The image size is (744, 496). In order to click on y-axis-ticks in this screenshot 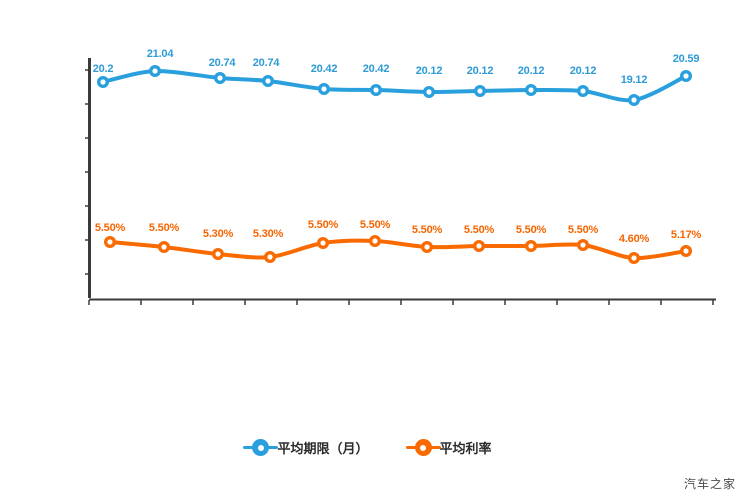, I will do `click(87, 172)`.